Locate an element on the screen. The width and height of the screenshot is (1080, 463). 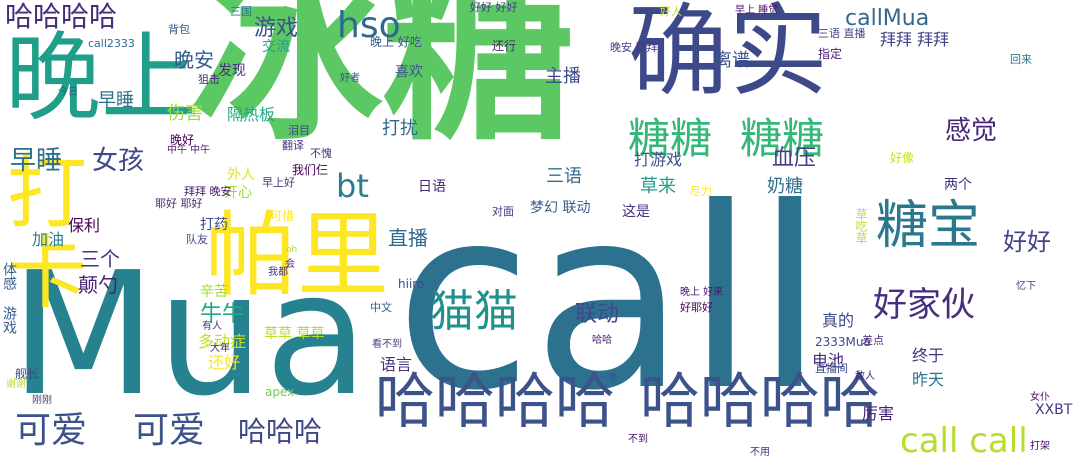
cloud-word: 还好 is located at coordinates (224, 362).